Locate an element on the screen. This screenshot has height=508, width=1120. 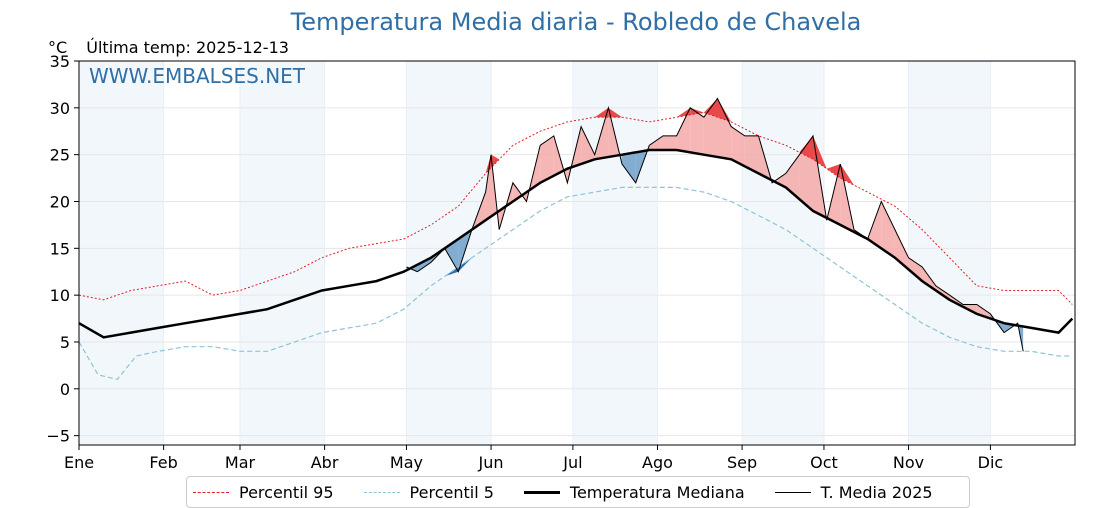
legend-label-p5: Percentil 5 is located at coordinates (451, 492).